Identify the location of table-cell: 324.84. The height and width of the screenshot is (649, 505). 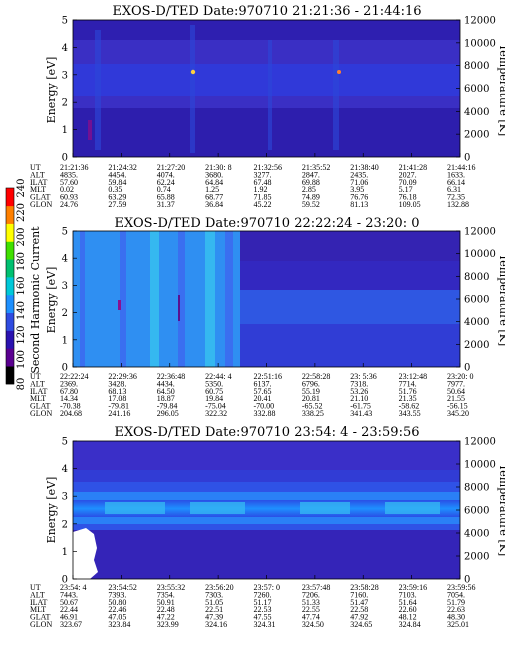
(410, 624).